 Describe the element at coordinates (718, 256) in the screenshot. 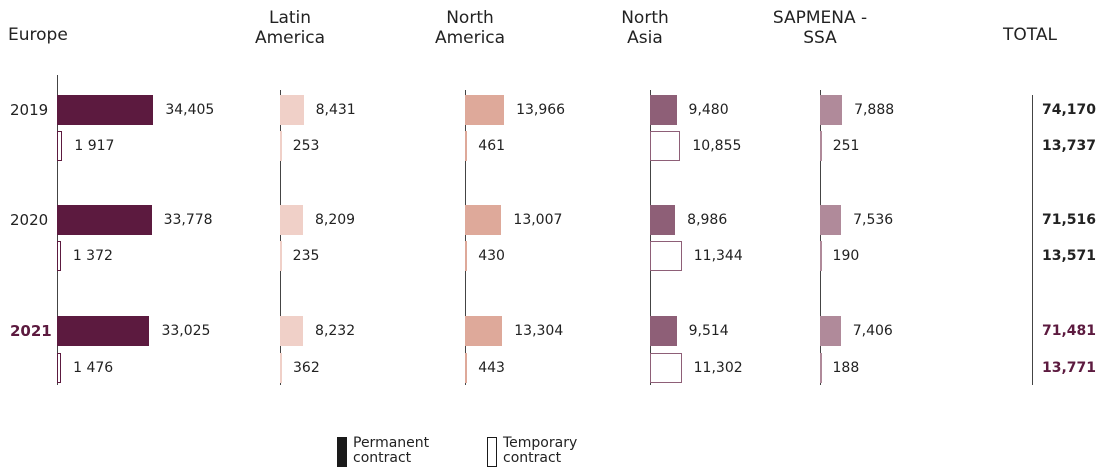

I see `value-label: 11,344` at that location.